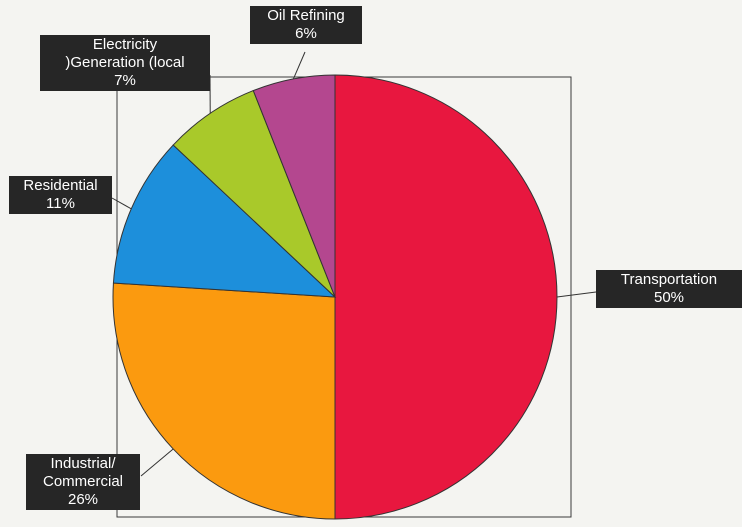 The width and height of the screenshot is (742, 527). What do you see at coordinates (83, 464) in the screenshot?
I see `slice-label-industrial-line1: Industrial/` at bounding box center [83, 464].